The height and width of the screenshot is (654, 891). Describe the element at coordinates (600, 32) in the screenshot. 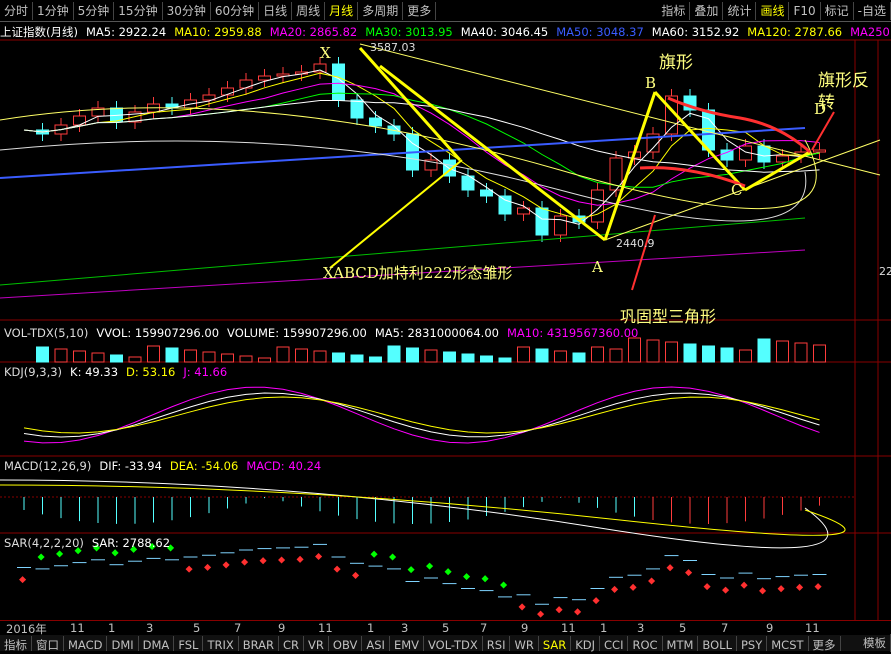

I see `indicator-value: MA50: 3048.37` at that location.